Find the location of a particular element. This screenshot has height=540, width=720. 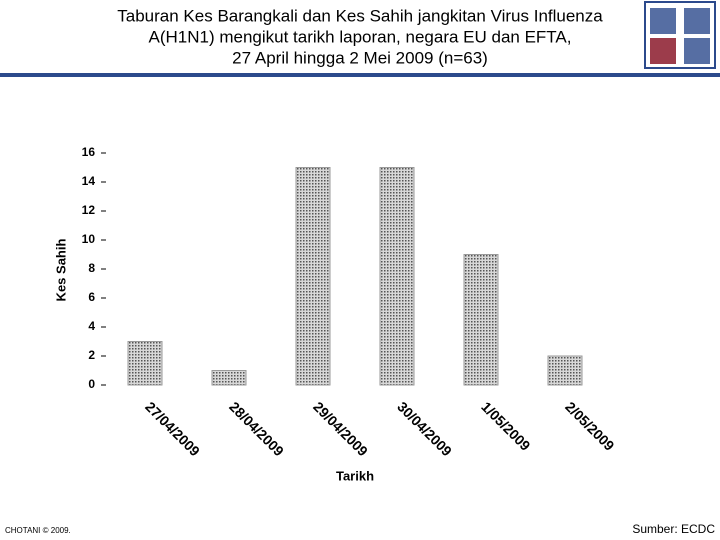

source: Sumber: ECDC is located at coordinates (673, 529).